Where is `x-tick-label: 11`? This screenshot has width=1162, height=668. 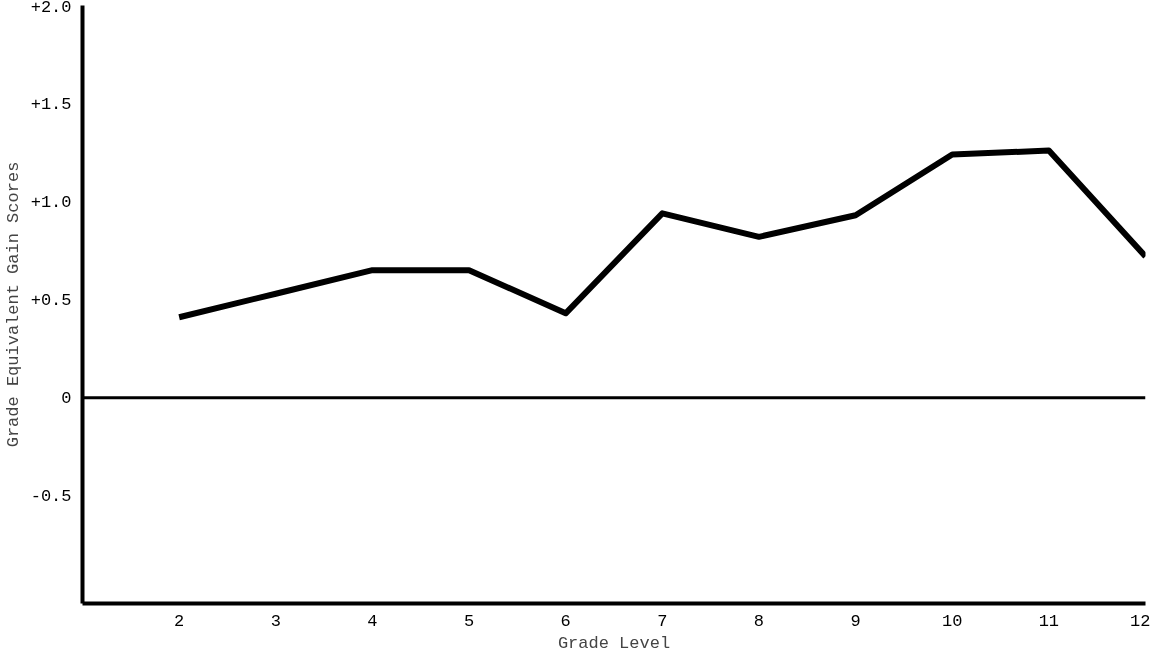 x-tick-label: 11 is located at coordinates (1049, 621).